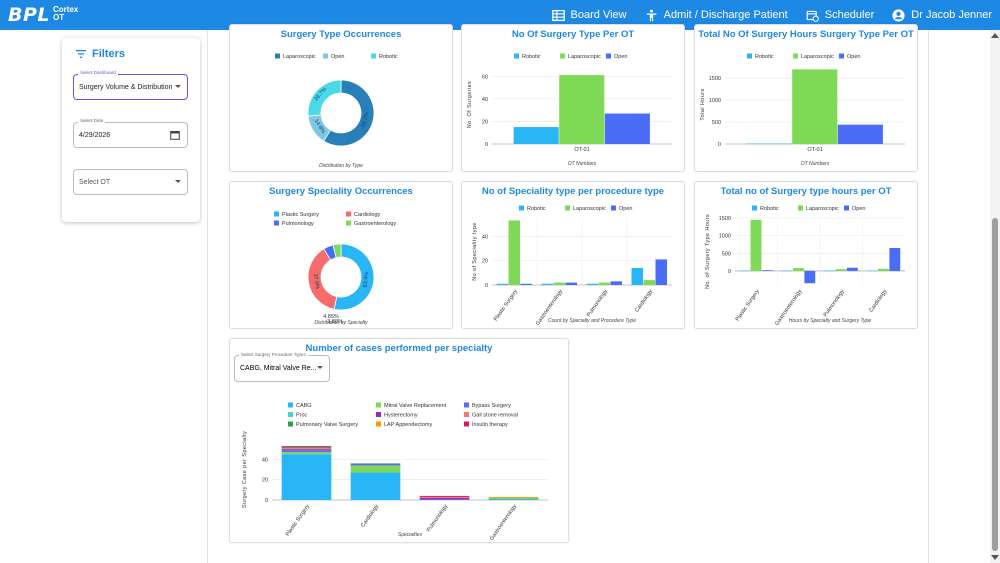 The height and width of the screenshot is (563, 1000). What do you see at coordinates (367, 280) in the screenshot?
I see `slice-label: 53.4%` at bounding box center [367, 280].